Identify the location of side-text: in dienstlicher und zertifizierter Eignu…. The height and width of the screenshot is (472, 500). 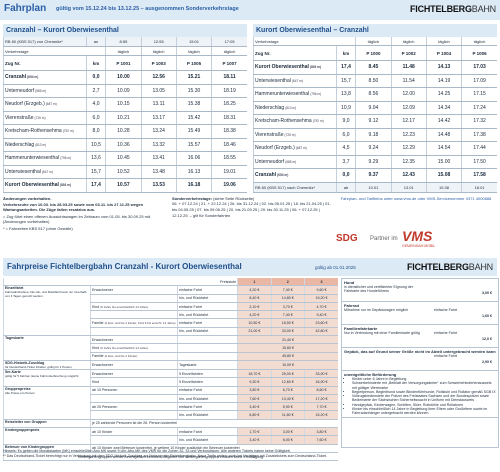
(378, 289).